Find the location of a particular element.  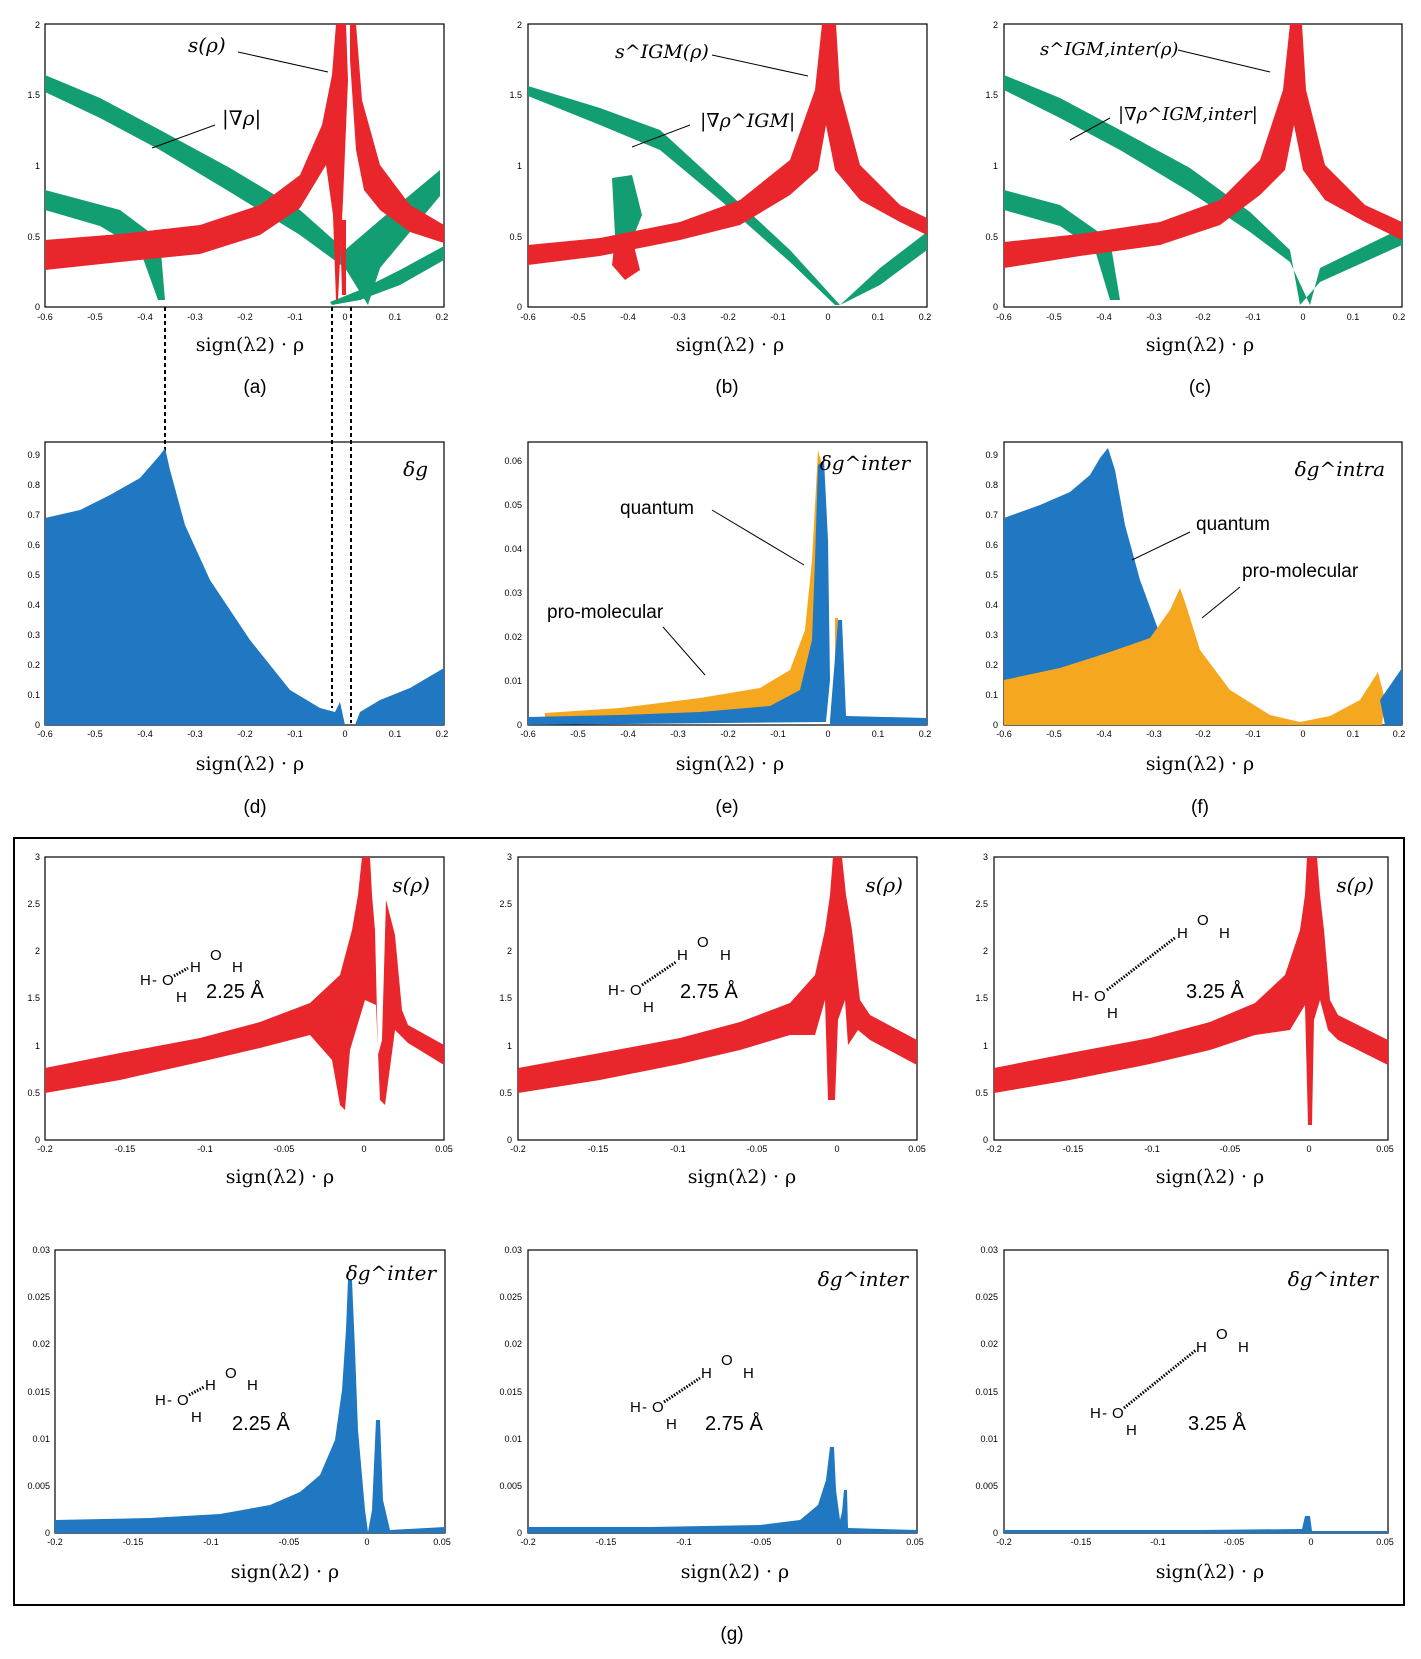

y-tick: 0.02 is located at coordinates (989, 1344).